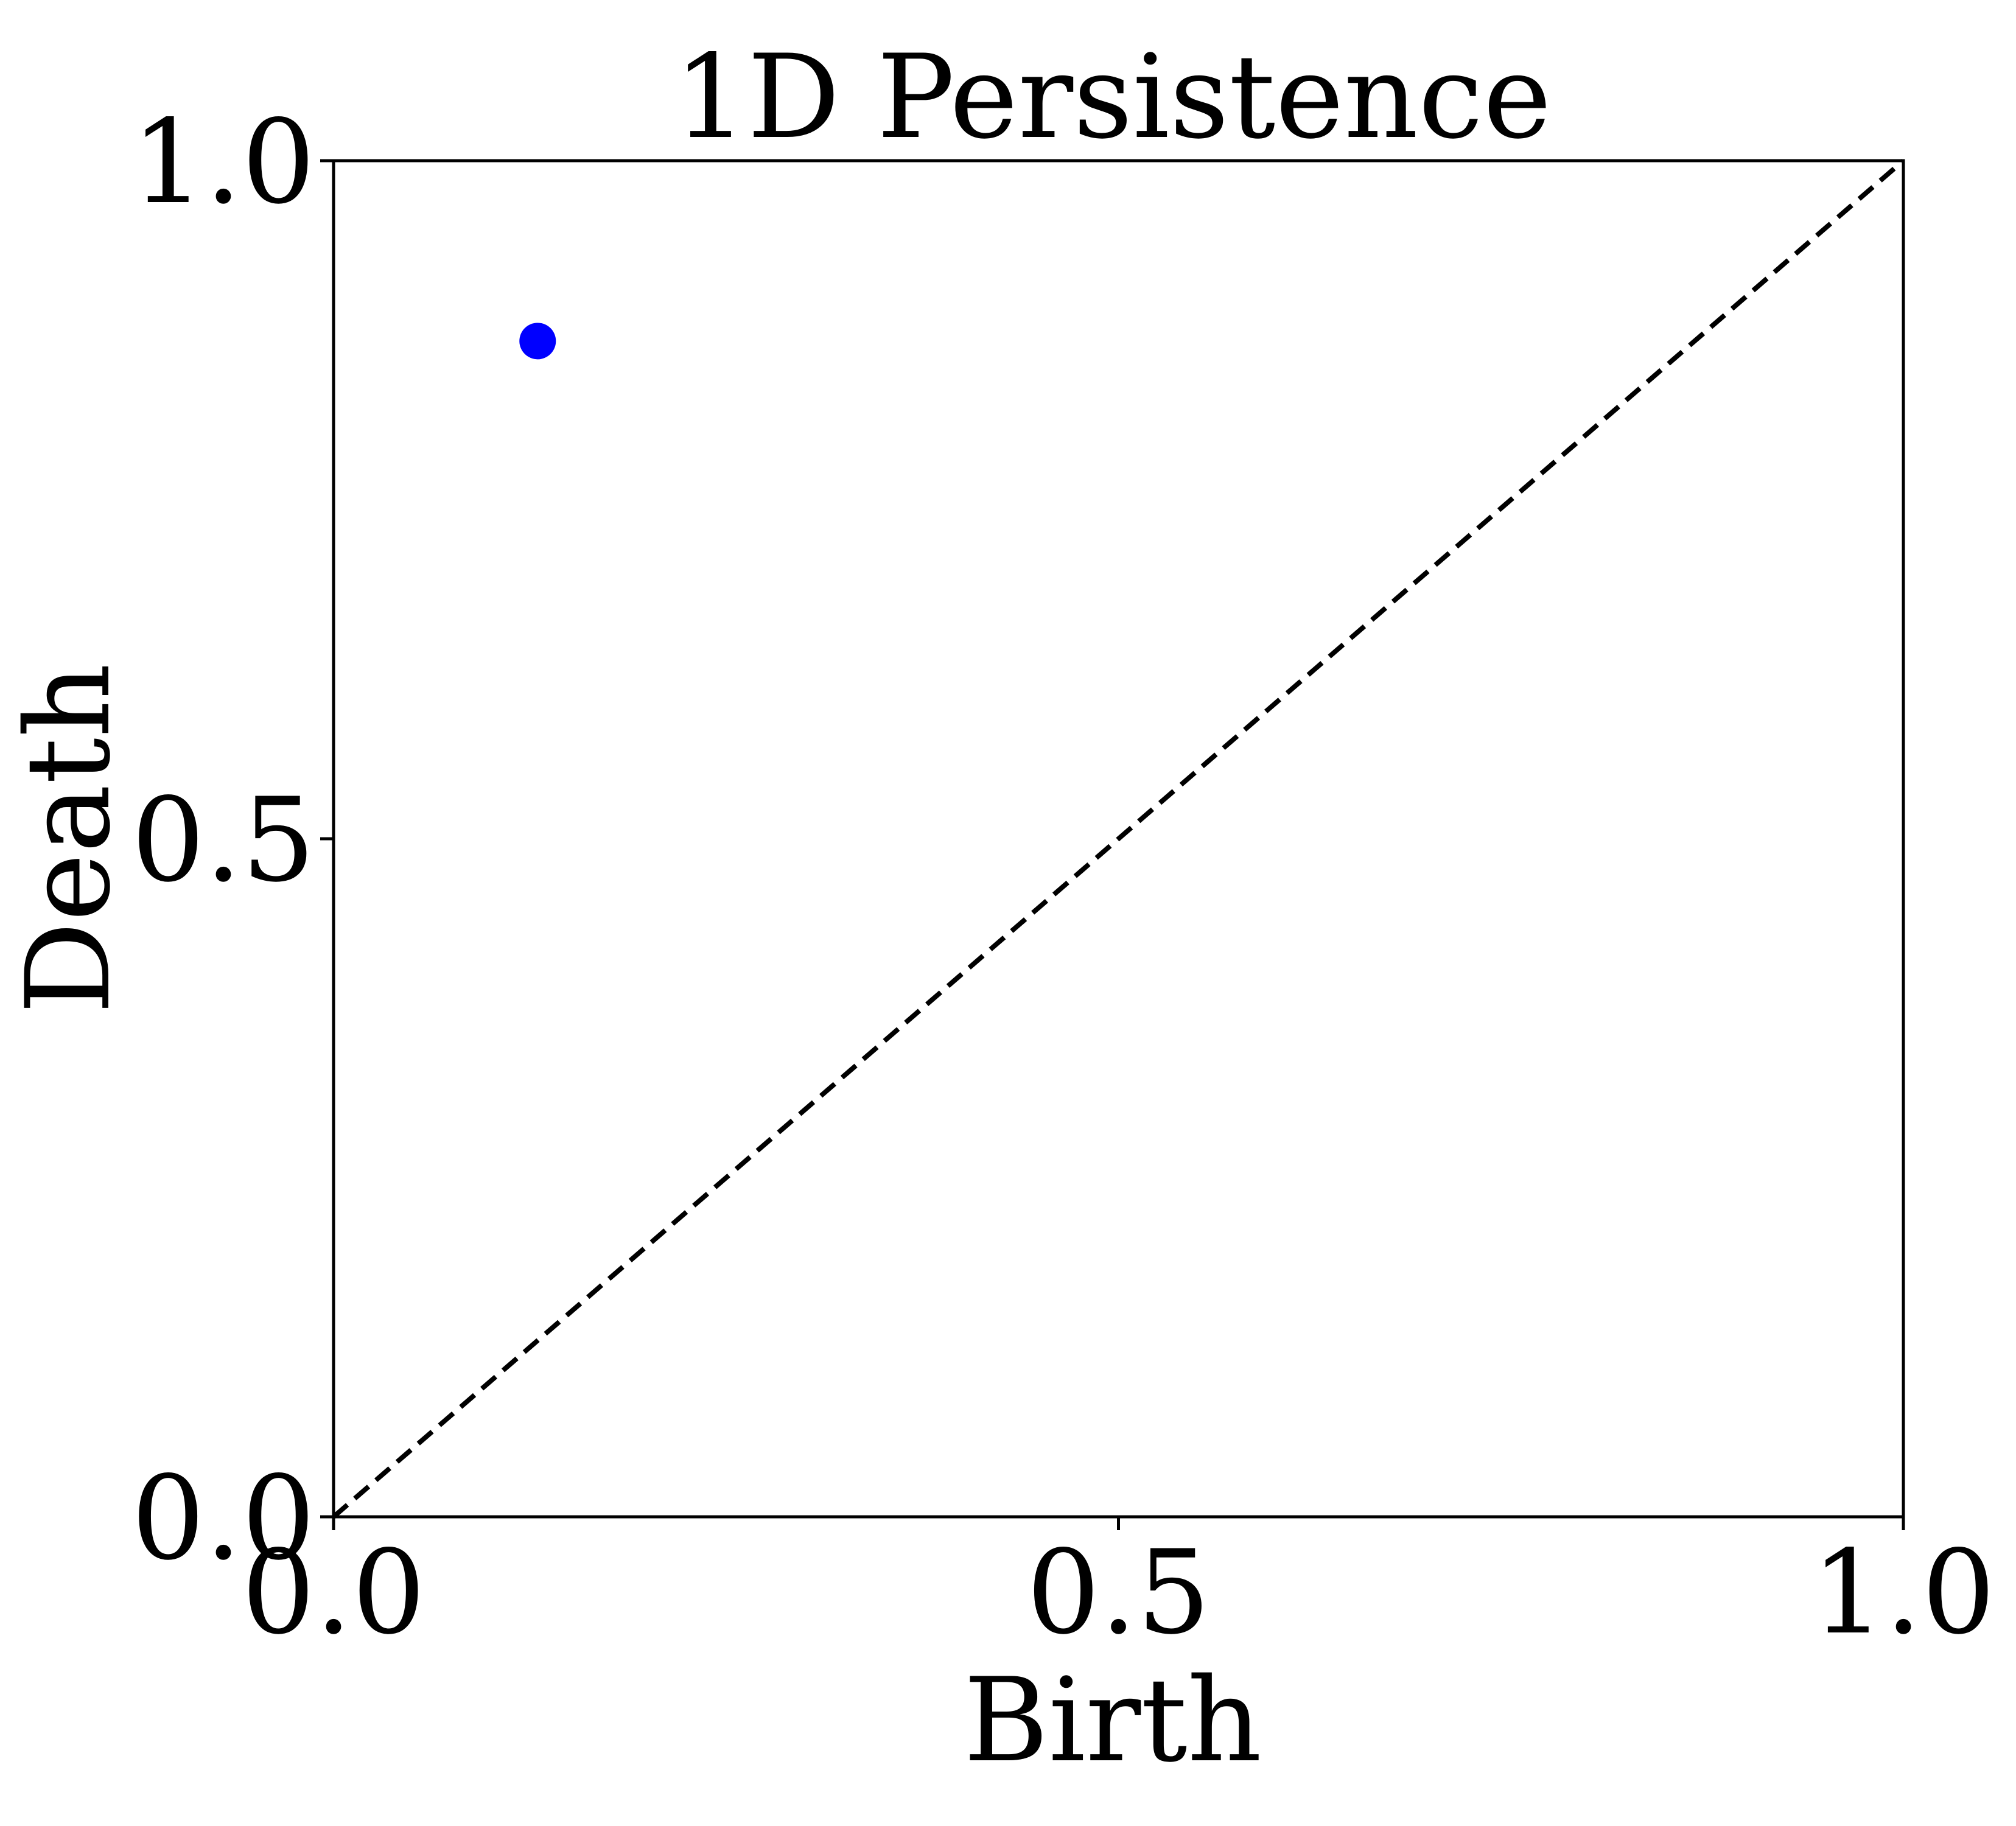  Describe the element at coordinates (223, 162) in the screenshot. I see `y-tick-label: 1.0` at that location.